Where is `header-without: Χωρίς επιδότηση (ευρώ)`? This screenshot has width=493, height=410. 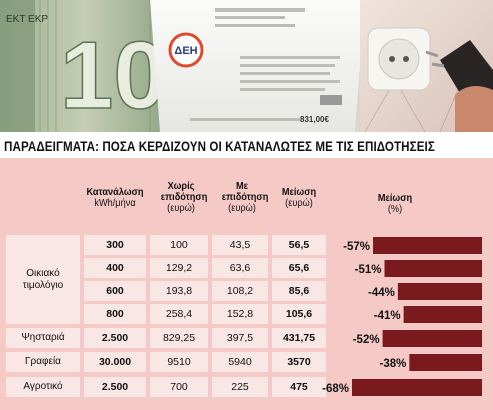
header-without: Χωρίς επιδότηση (ευρώ) is located at coordinates (180, 197).